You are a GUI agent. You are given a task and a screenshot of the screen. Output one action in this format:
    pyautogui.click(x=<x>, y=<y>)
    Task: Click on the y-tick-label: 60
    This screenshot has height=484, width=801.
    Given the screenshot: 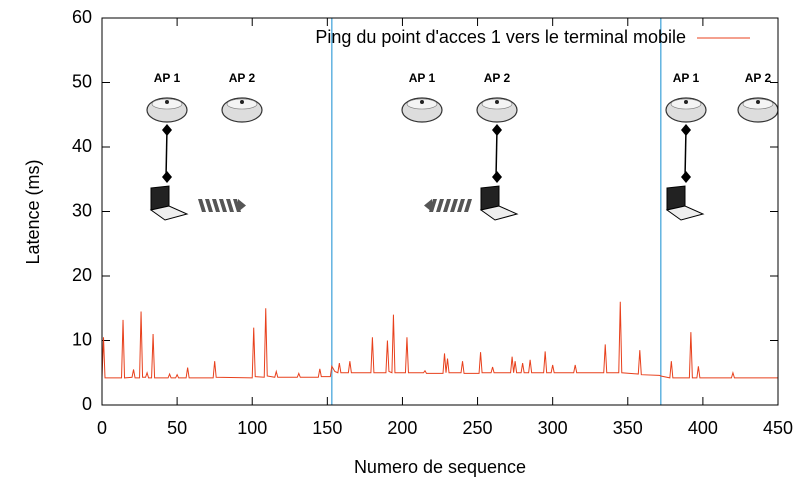 What is the action you would take?
    pyautogui.click(x=82, y=17)
    